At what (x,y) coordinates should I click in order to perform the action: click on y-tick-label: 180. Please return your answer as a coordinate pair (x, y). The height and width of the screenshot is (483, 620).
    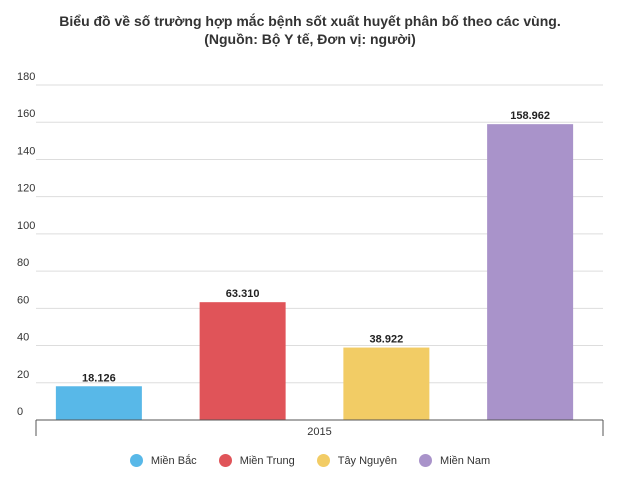
    Looking at the image, I should click on (26, 77).